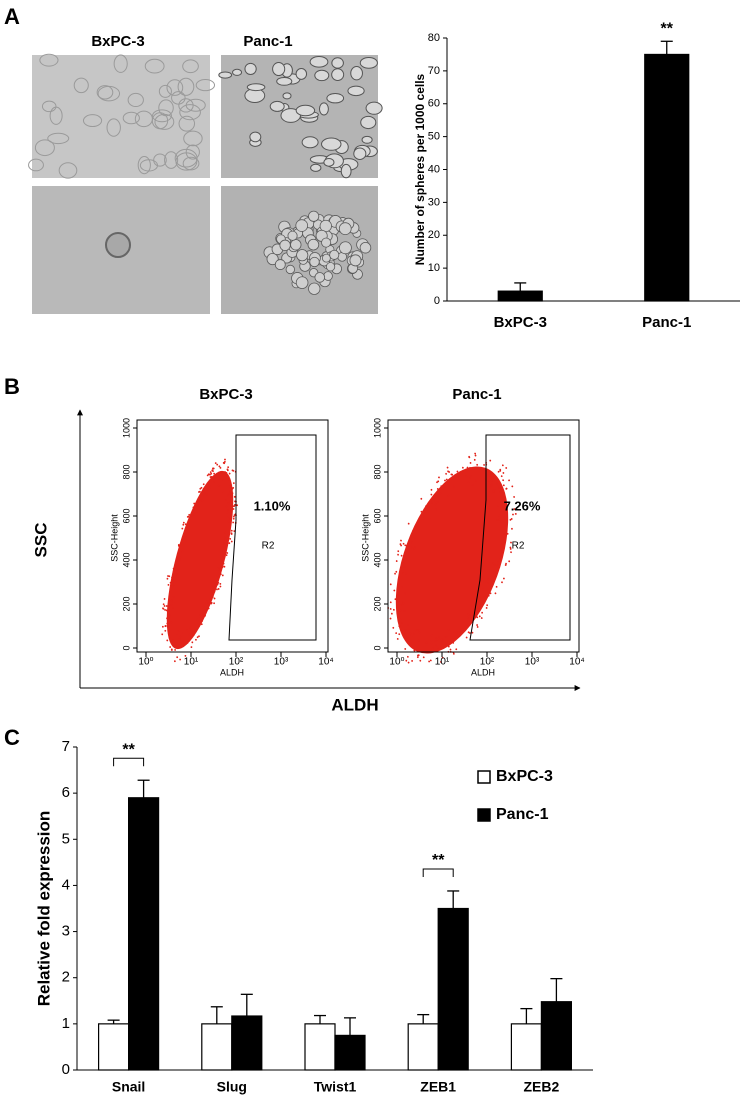 This screenshot has width=752, height=1102. What do you see at coordinates (377, 515) in the screenshot?
I see `y-tick-label: 600` at bounding box center [377, 515].